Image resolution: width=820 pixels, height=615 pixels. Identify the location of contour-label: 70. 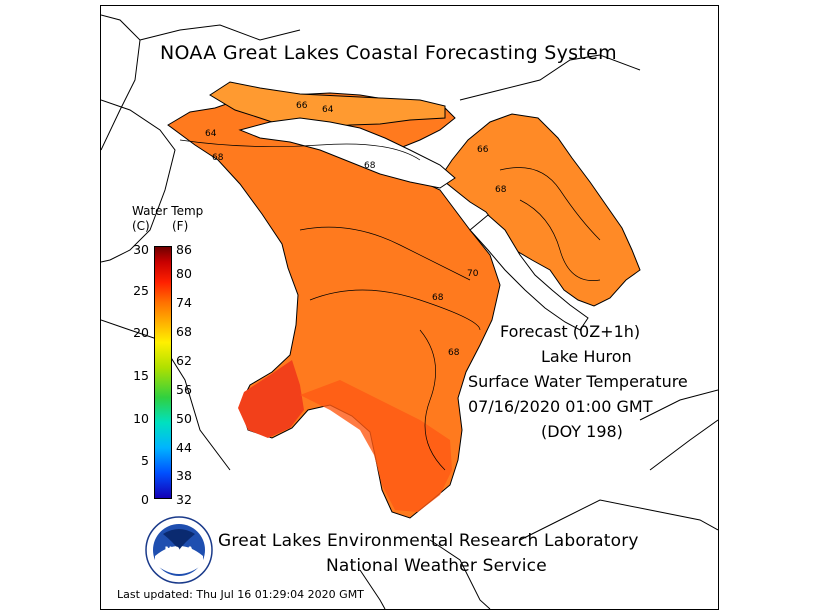
(473, 274).